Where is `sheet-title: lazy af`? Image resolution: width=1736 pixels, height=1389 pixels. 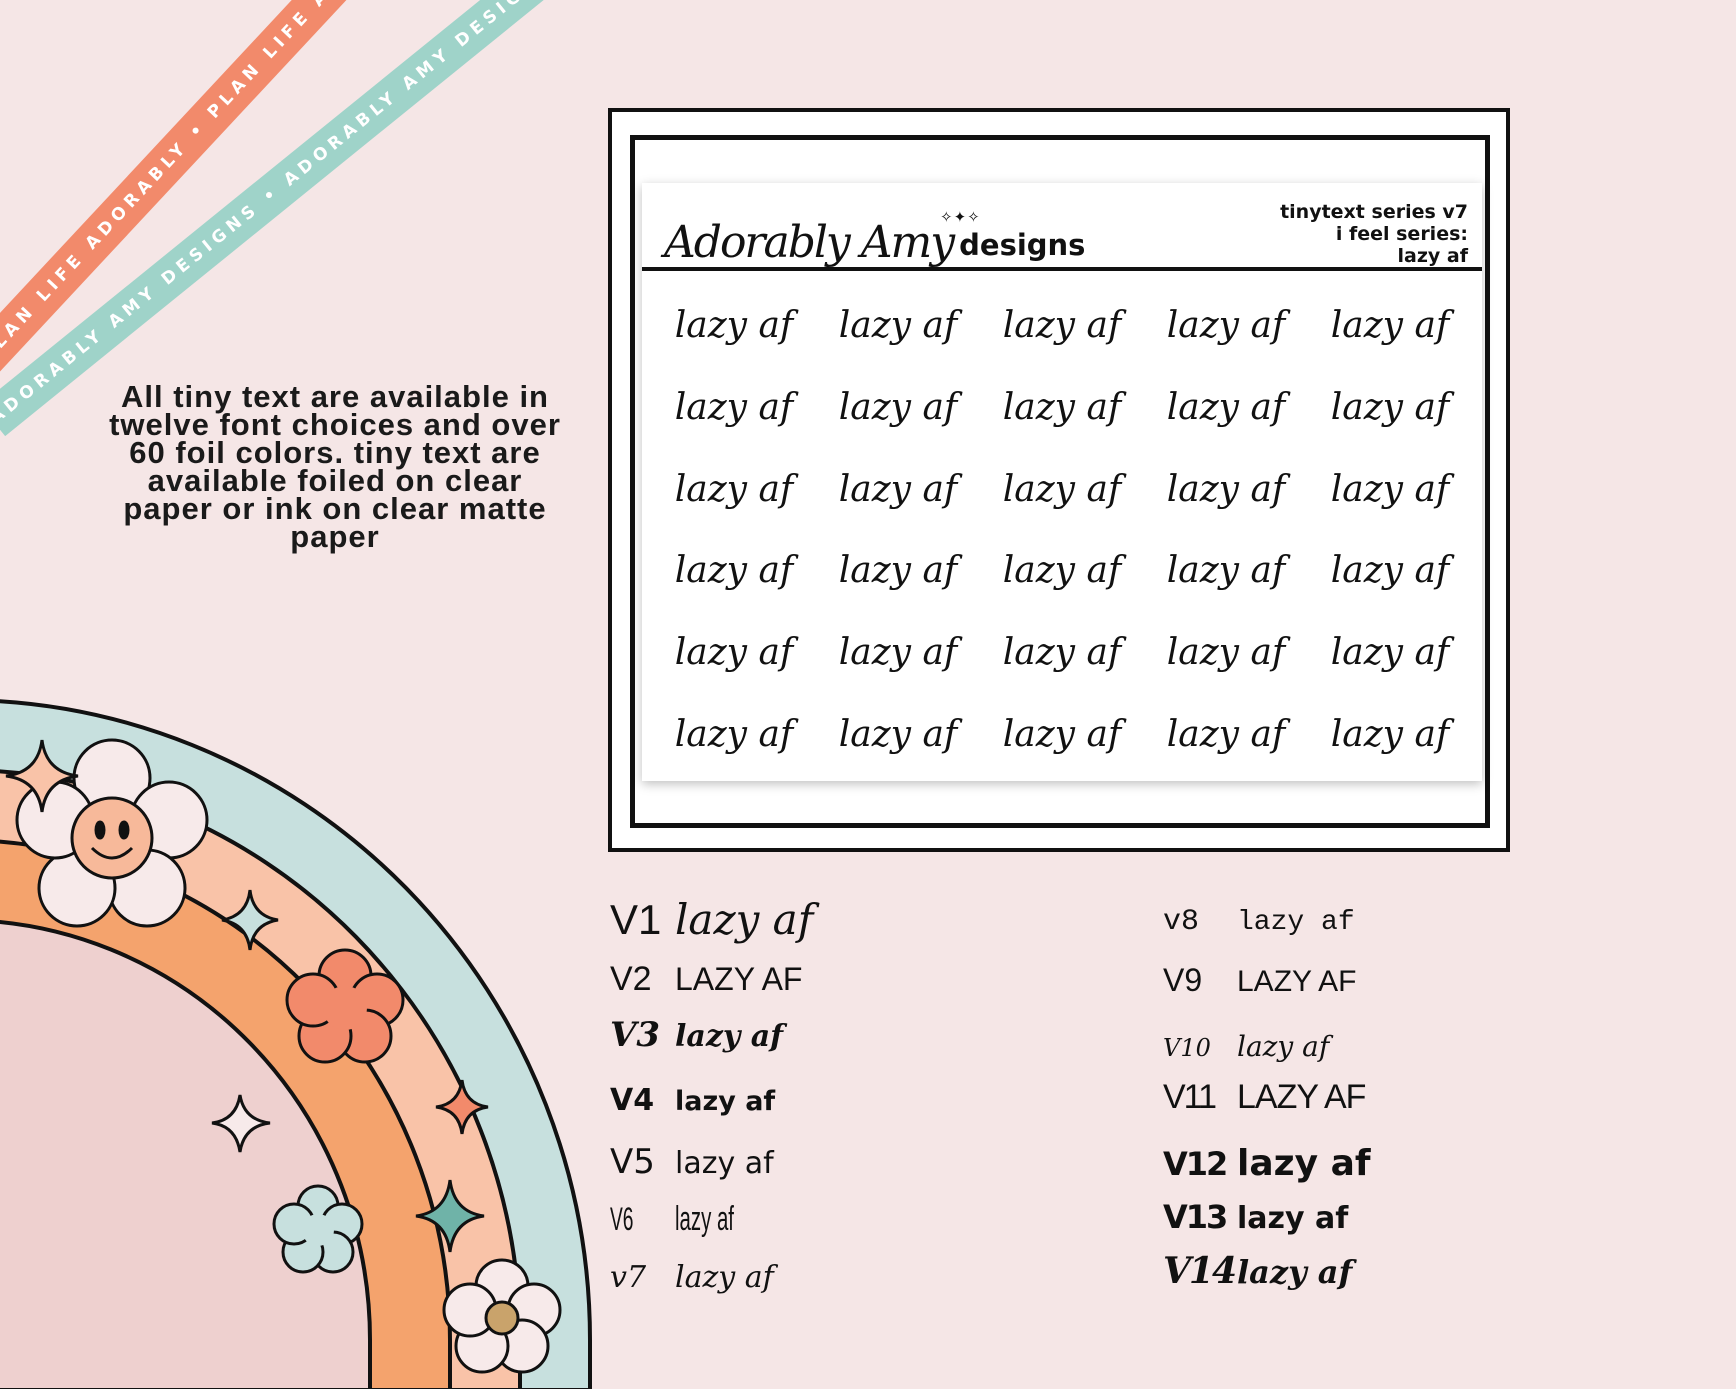 sheet-title: lazy af is located at coordinates (1432, 256).